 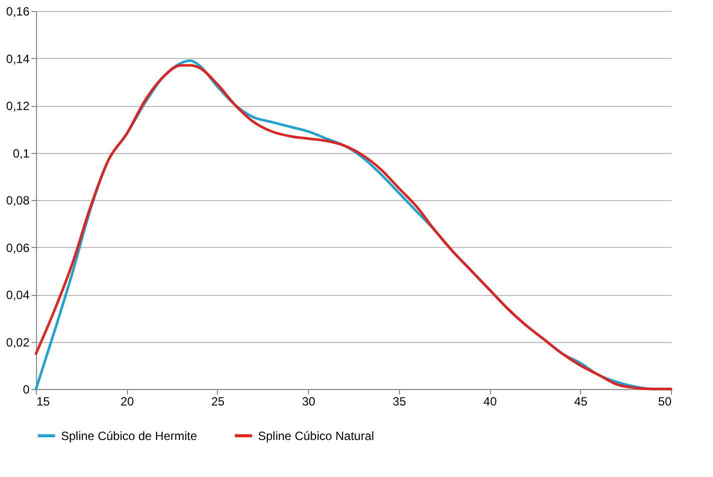 I want to click on x-tick-label: 45, so click(x=581, y=401).